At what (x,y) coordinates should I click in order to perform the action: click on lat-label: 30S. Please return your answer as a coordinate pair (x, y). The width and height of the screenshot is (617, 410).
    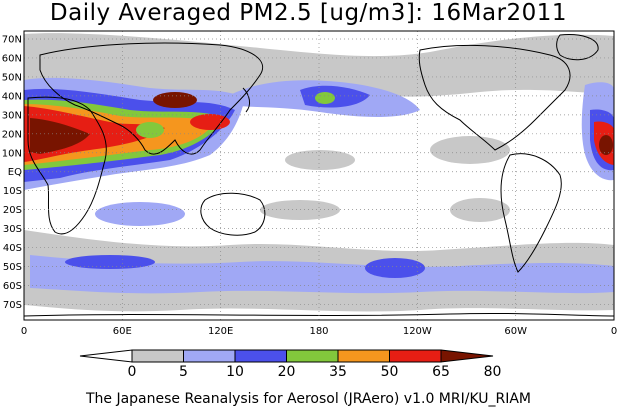
    Looking at the image, I should click on (12, 229).